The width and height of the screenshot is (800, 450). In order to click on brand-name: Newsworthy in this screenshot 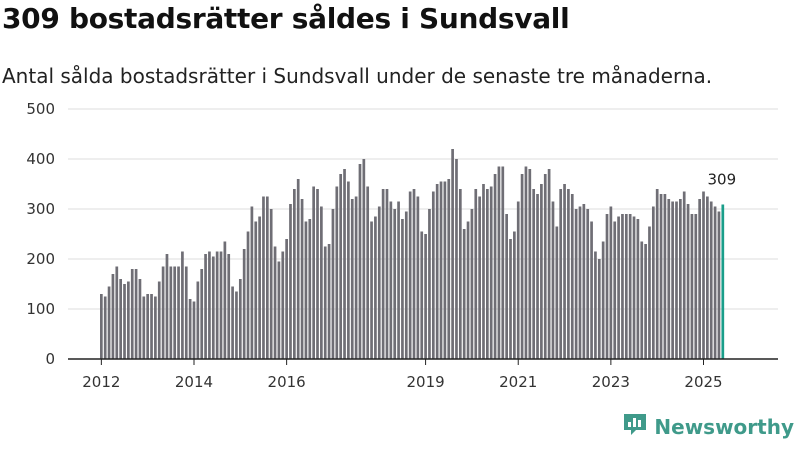, I will do `click(724, 426)`.